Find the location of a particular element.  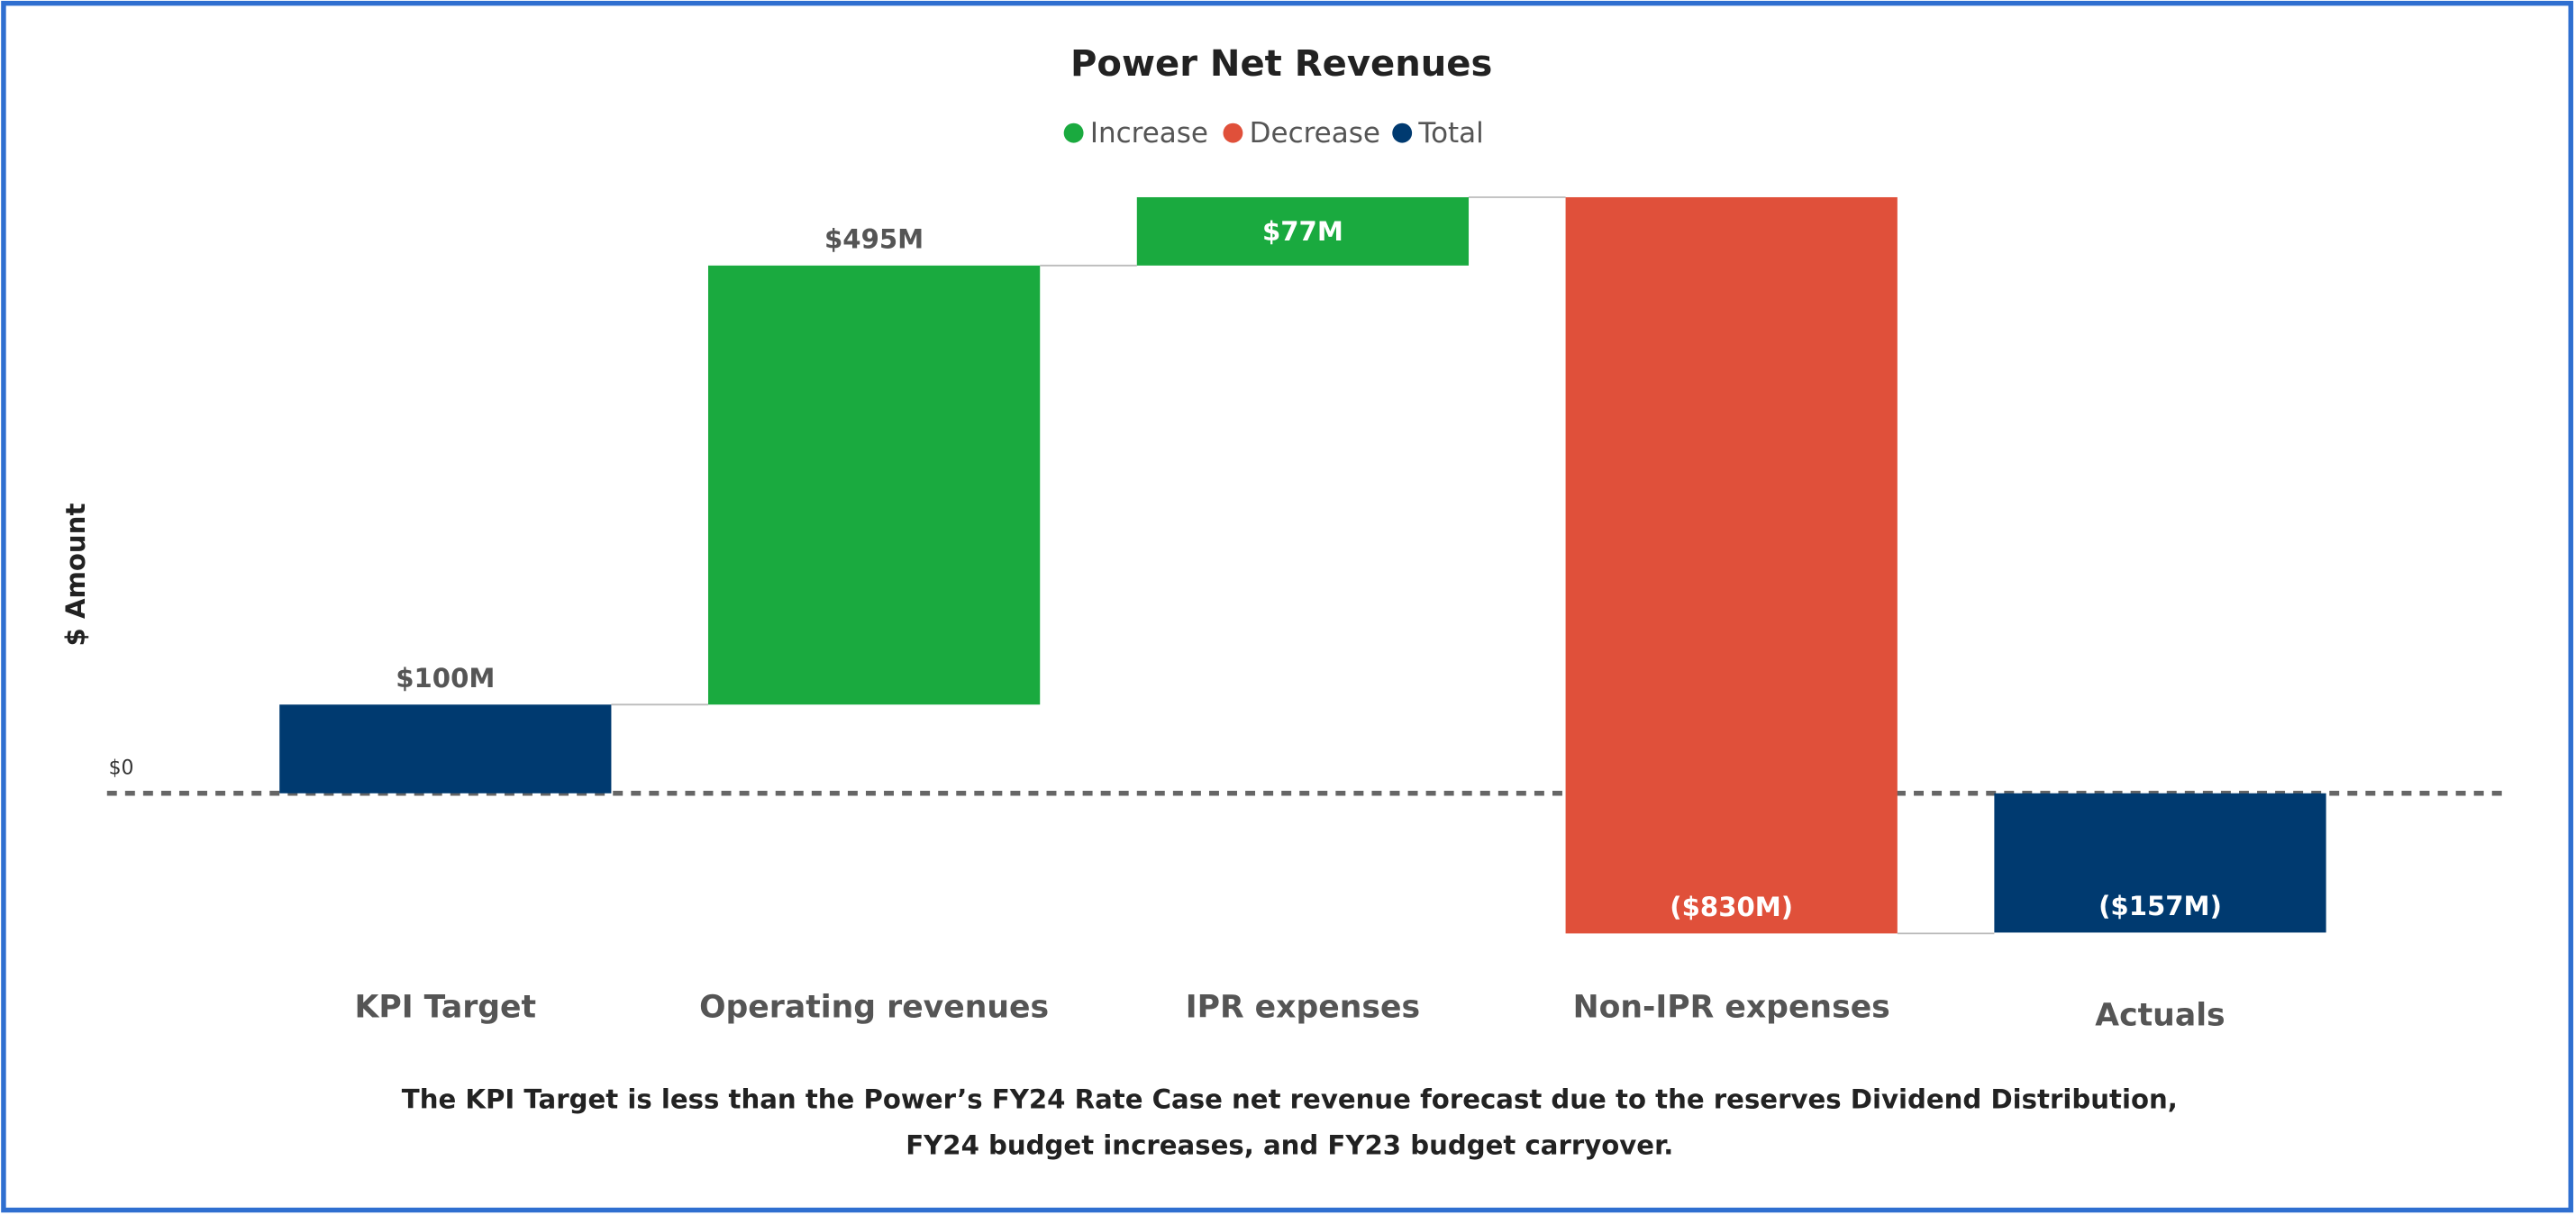

x-tick-label: Actuals is located at coordinates (2160, 1015).